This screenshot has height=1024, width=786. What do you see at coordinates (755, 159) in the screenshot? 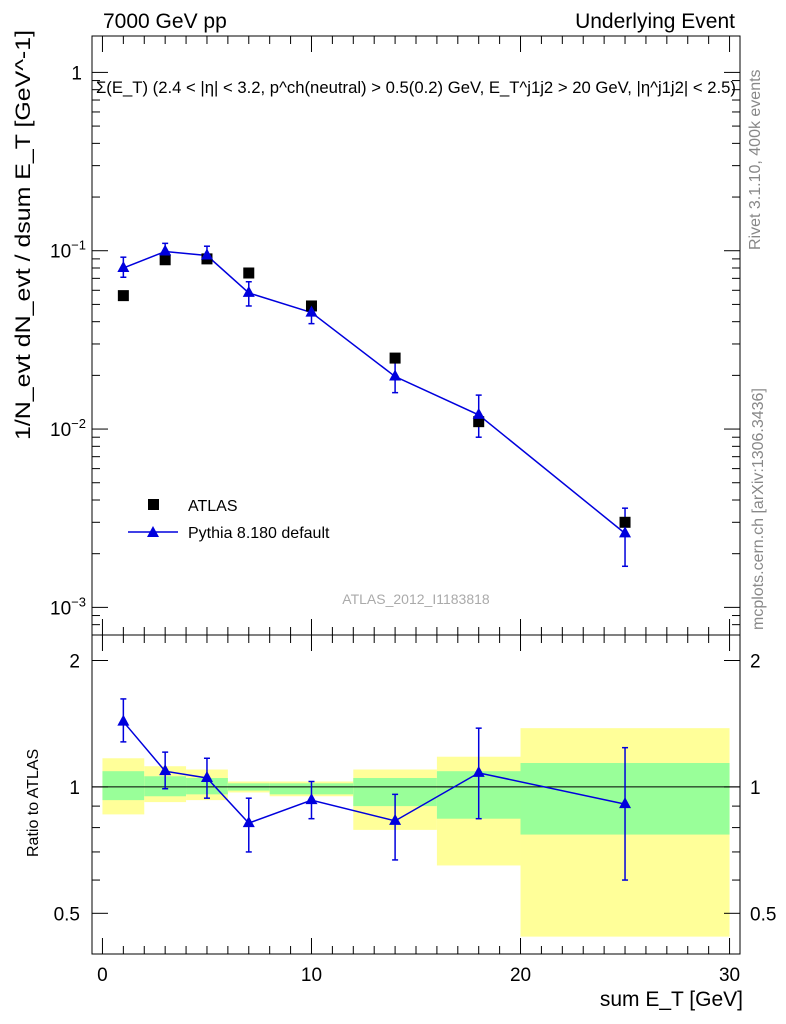
I see `rivet-version-label: Rivet 3.1.10, 400k events` at bounding box center [755, 159].